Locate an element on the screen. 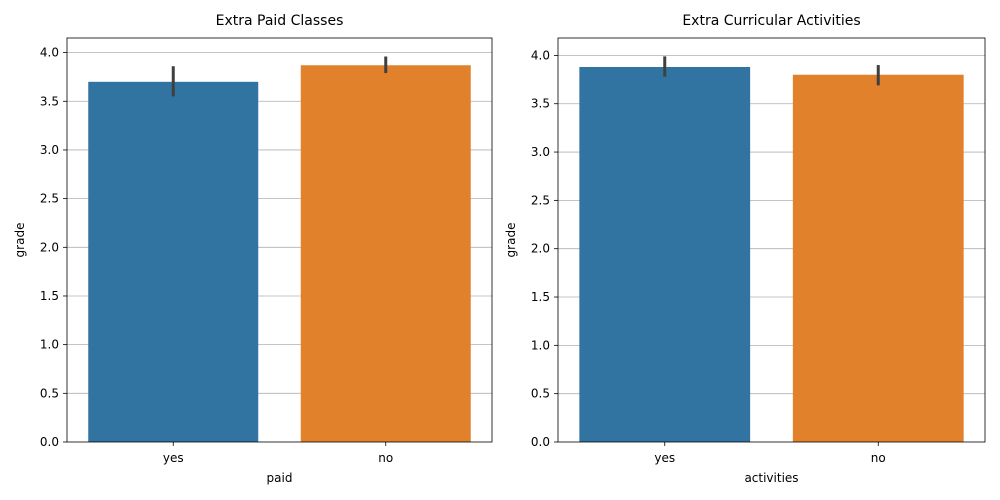 The width and height of the screenshot is (1000, 500). chart-title: Extra Curricular Activities is located at coordinates (771, 21).